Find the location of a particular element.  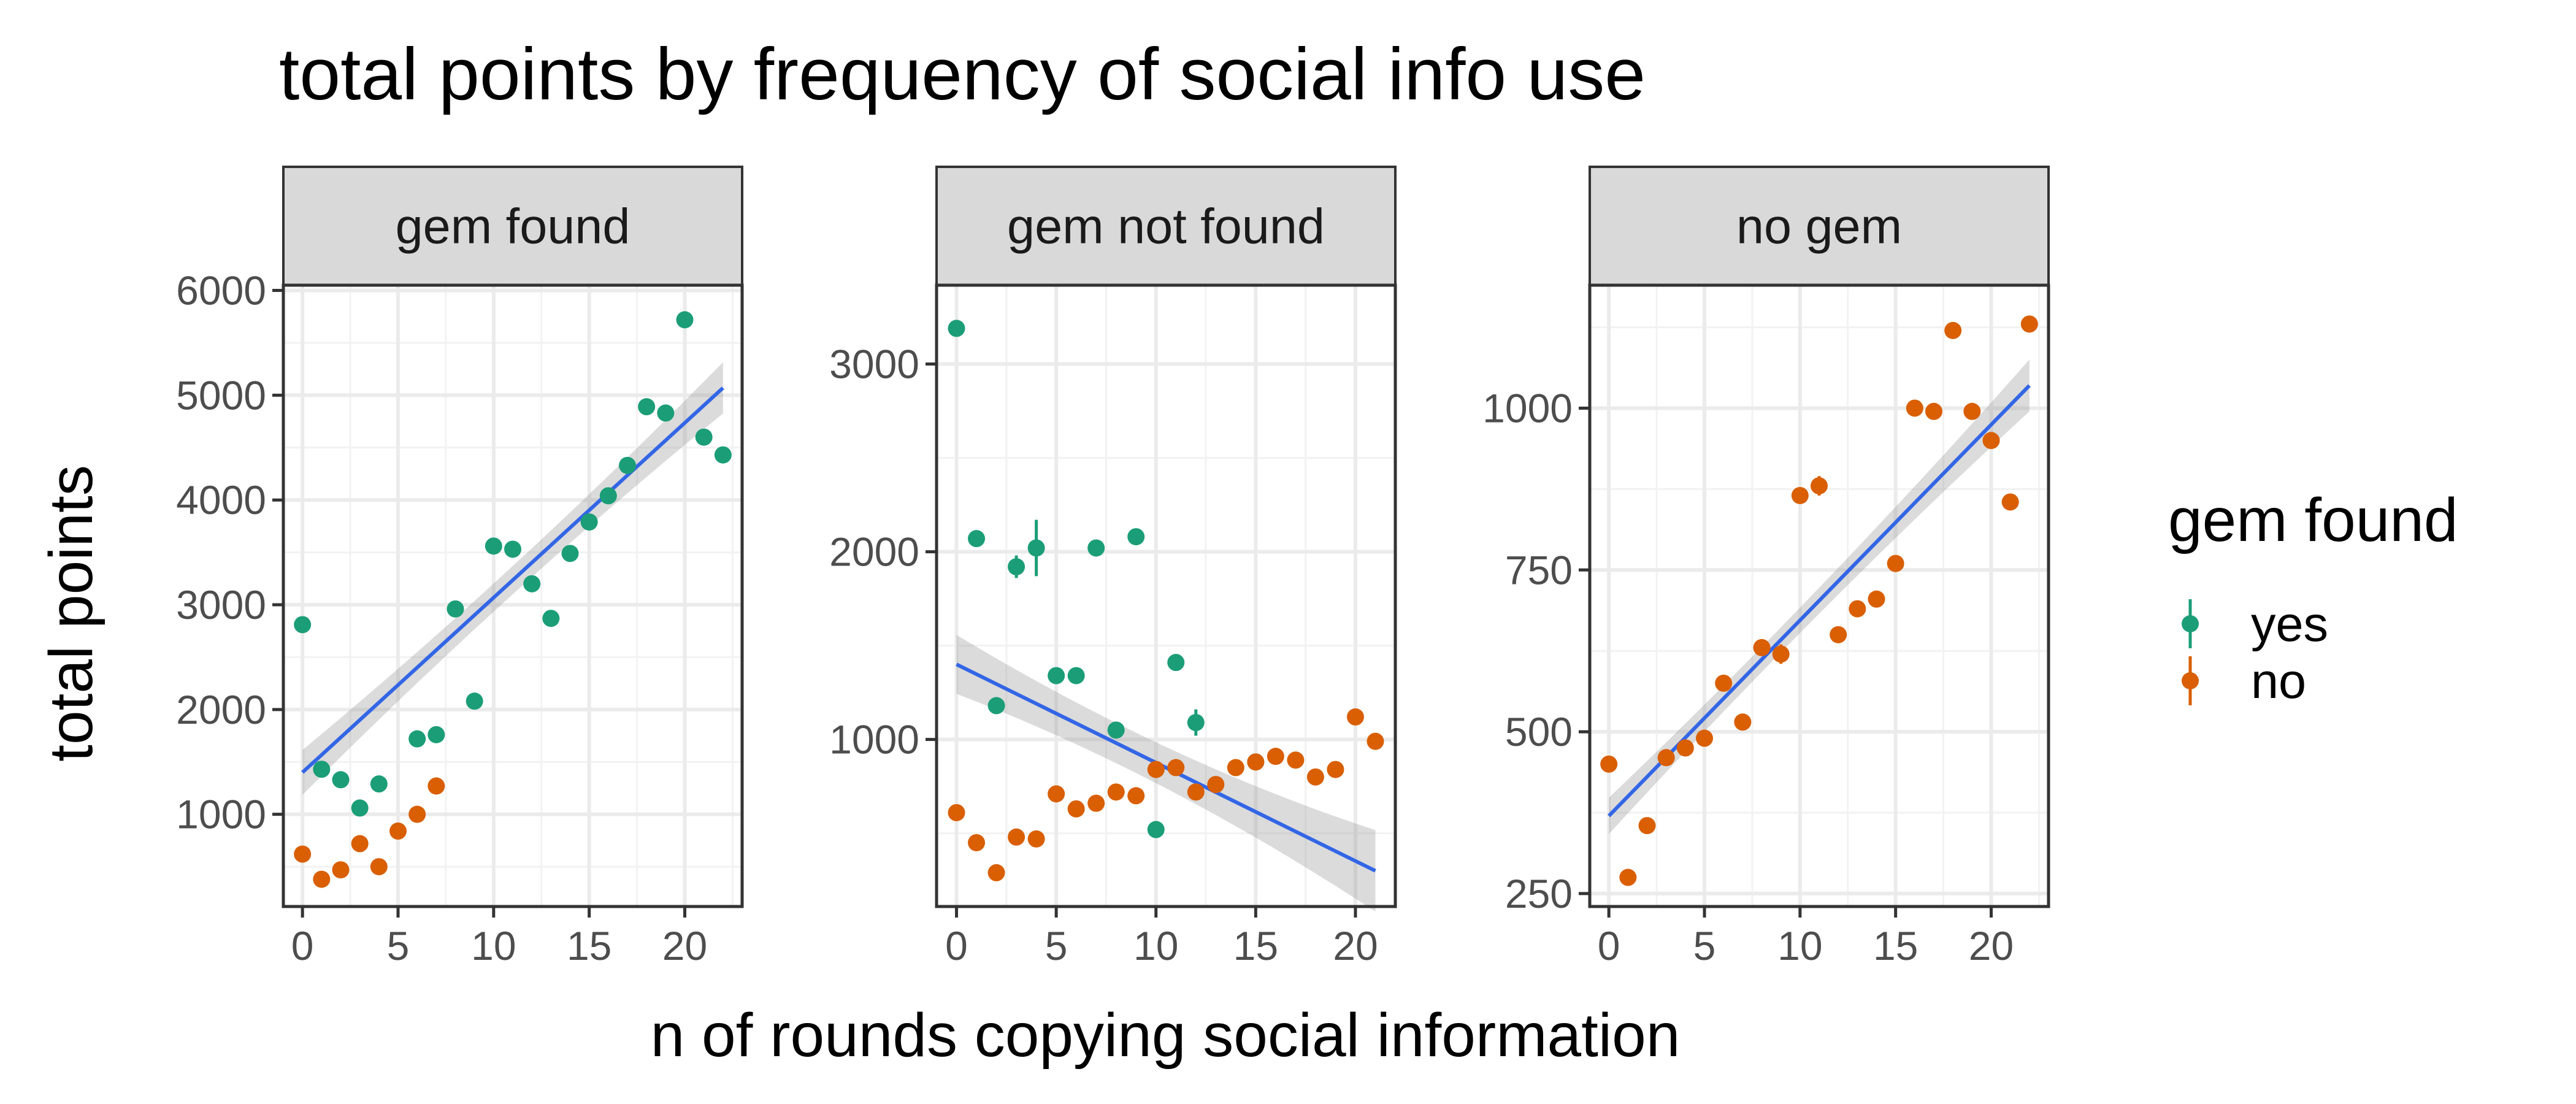

y-tick-label: 750 is located at coordinates (1539, 569).